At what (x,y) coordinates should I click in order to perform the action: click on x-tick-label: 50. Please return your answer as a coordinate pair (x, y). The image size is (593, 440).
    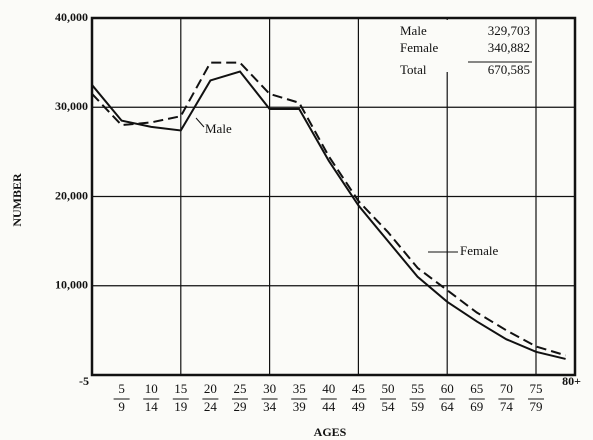
    Looking at the image, I should click on (388, 388).